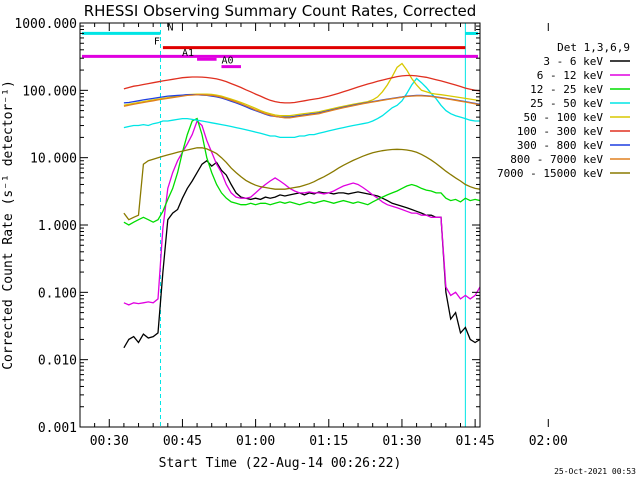 The width and height of the screenshot is (640, 480). I want to click on status-marker-label: F, so click(157, 42).